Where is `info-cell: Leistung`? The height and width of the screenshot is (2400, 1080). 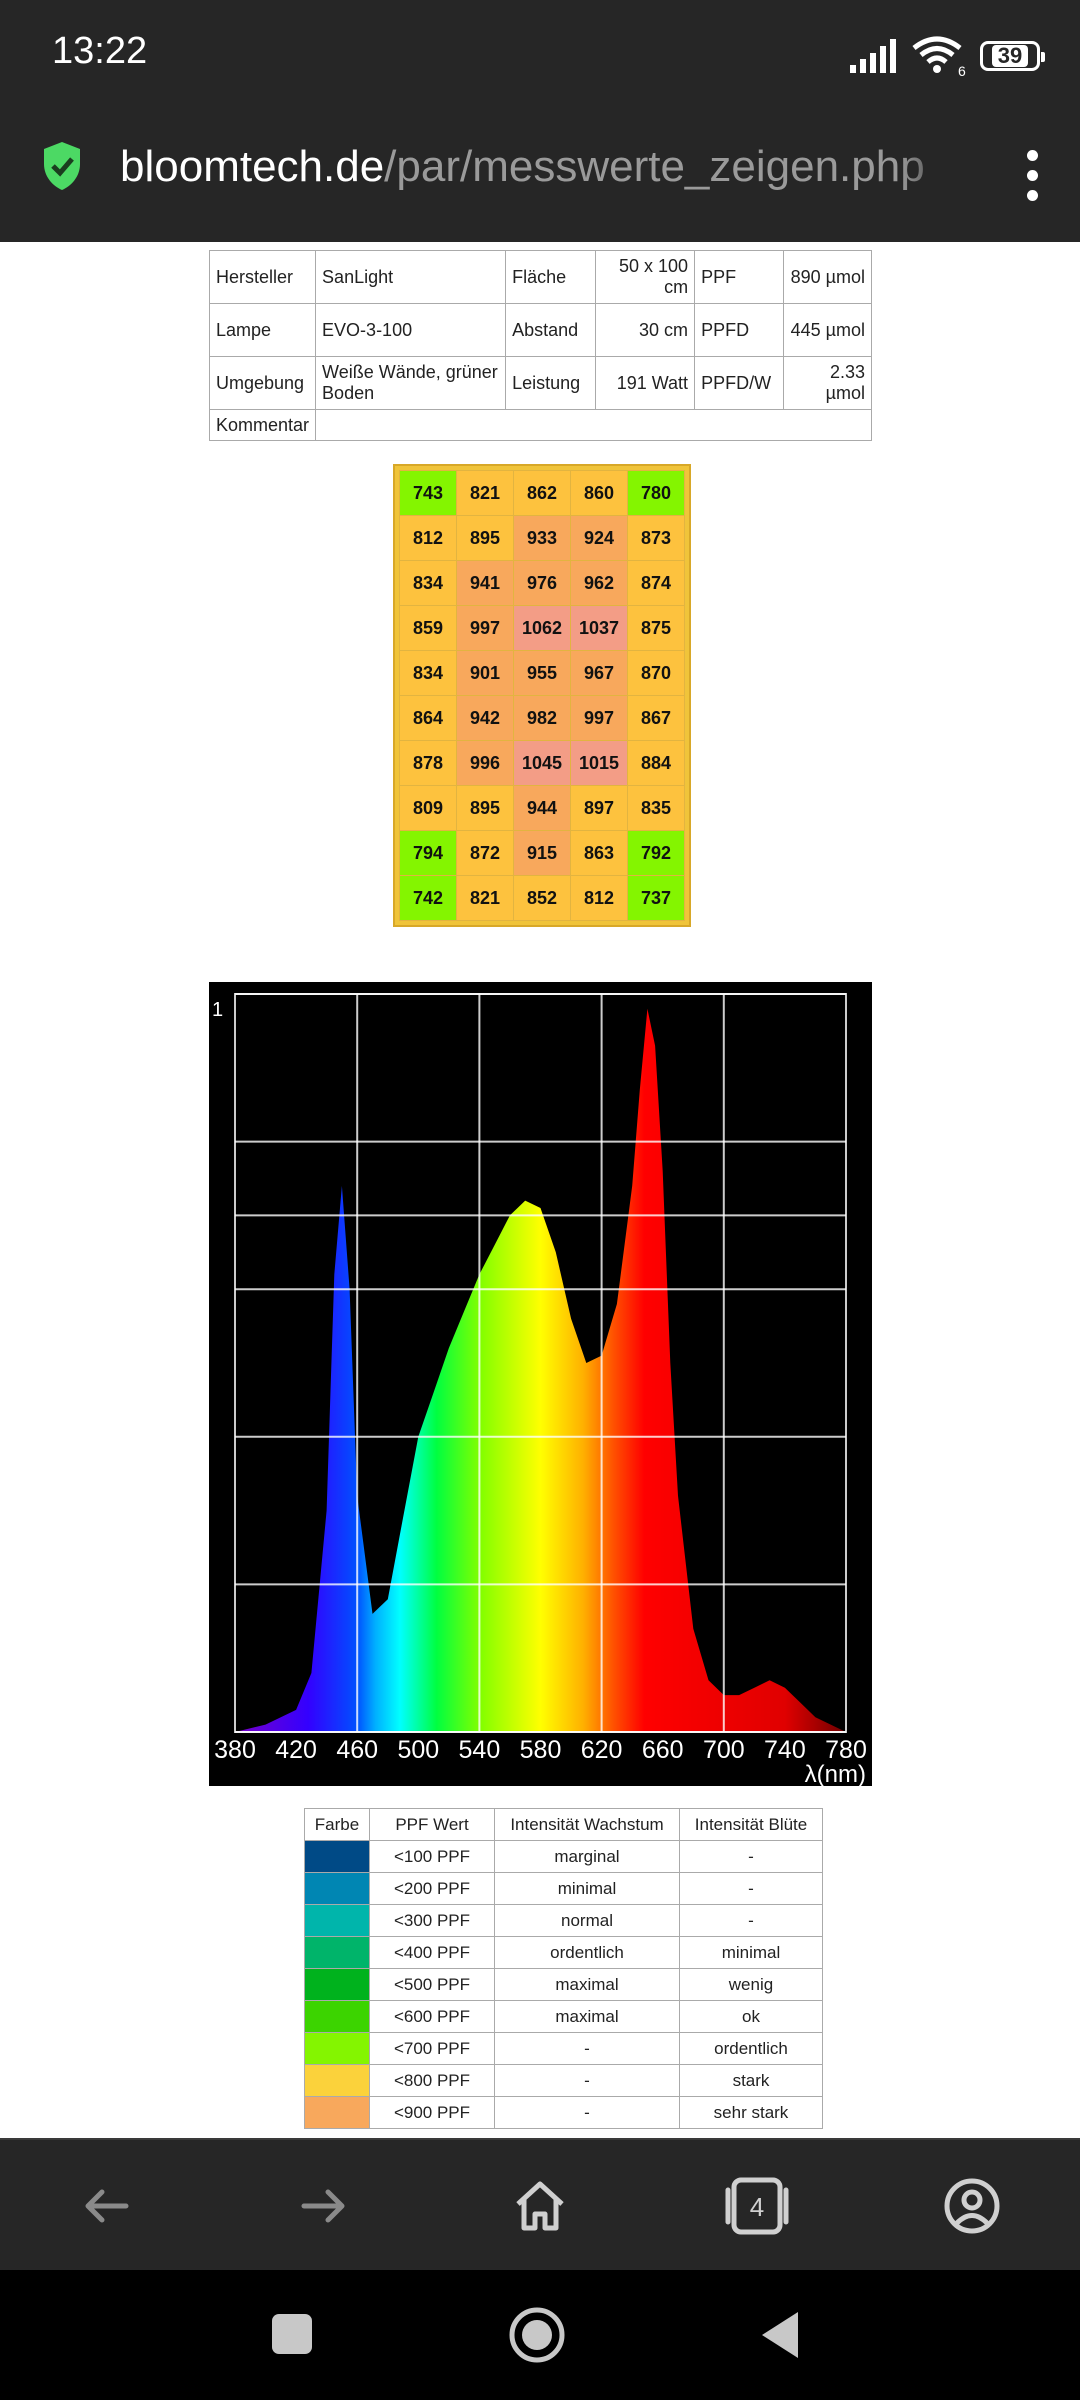
info-cell: Leistung is located at coordinates (551, 383).